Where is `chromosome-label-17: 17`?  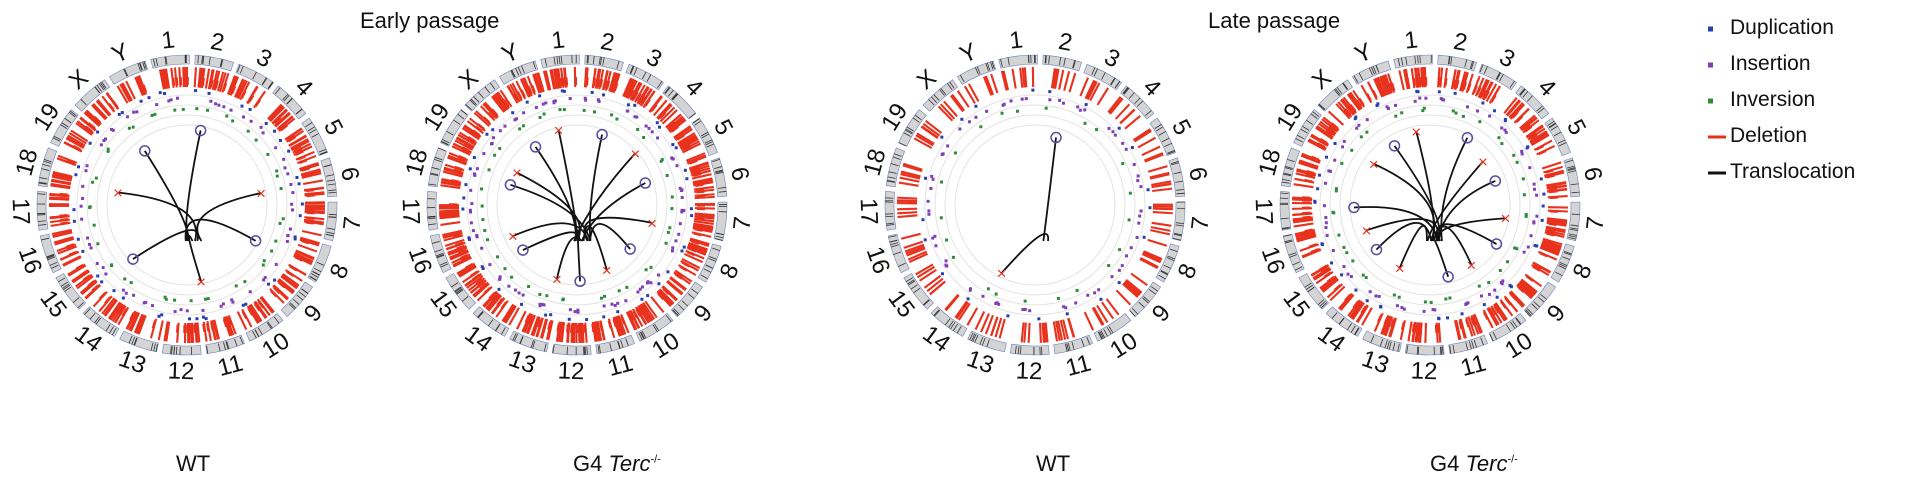 chromosome-label-17: 17 is located at coordinates (21, 212).